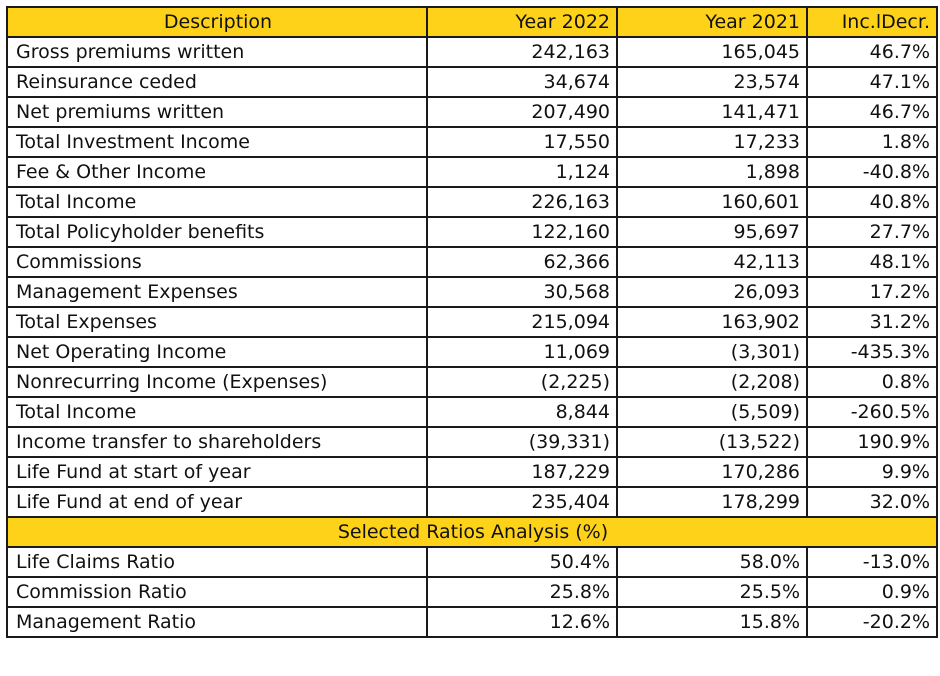 The height and width of the screenshot is (676, 940). Describe the element at coordinates (522, 382) in the screenshot. I see `value-year-2022: (2,225)` at that location.